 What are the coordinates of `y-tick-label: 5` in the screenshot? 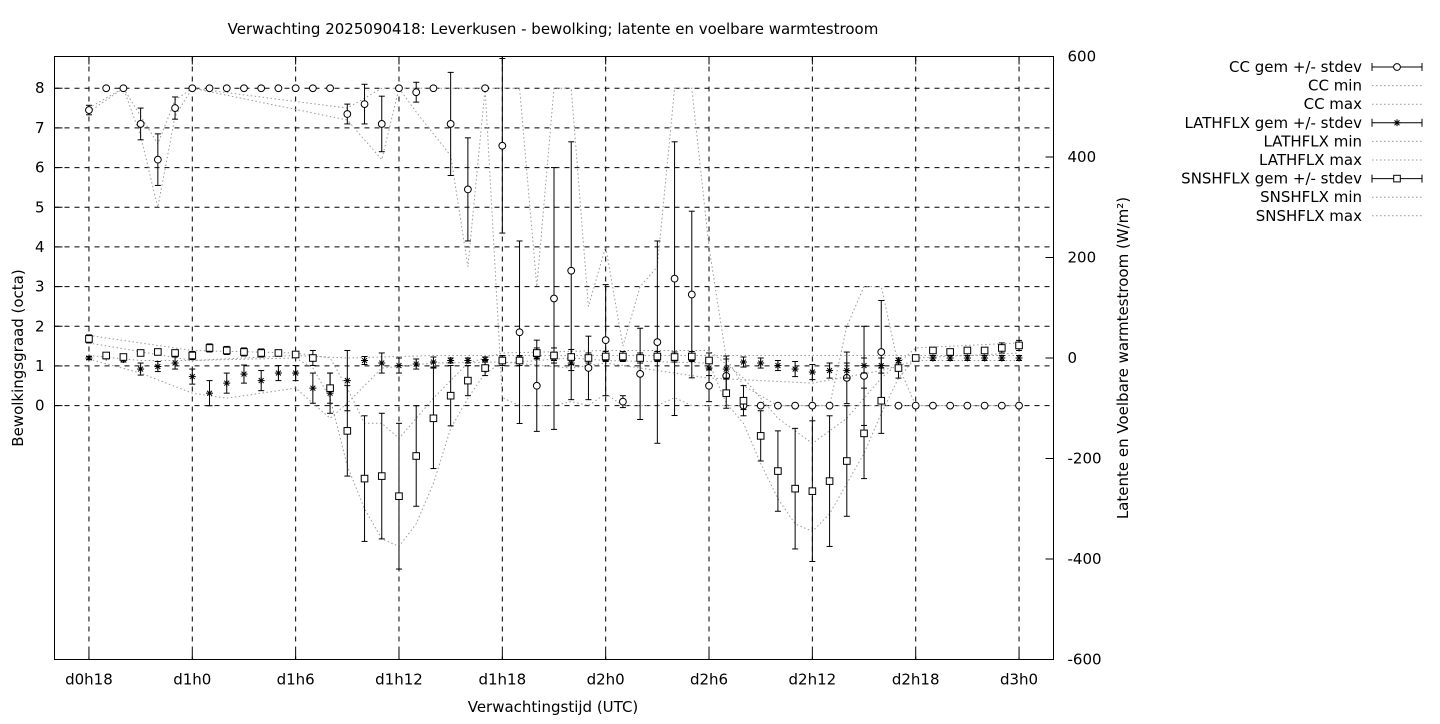 It's located at (40, 207).